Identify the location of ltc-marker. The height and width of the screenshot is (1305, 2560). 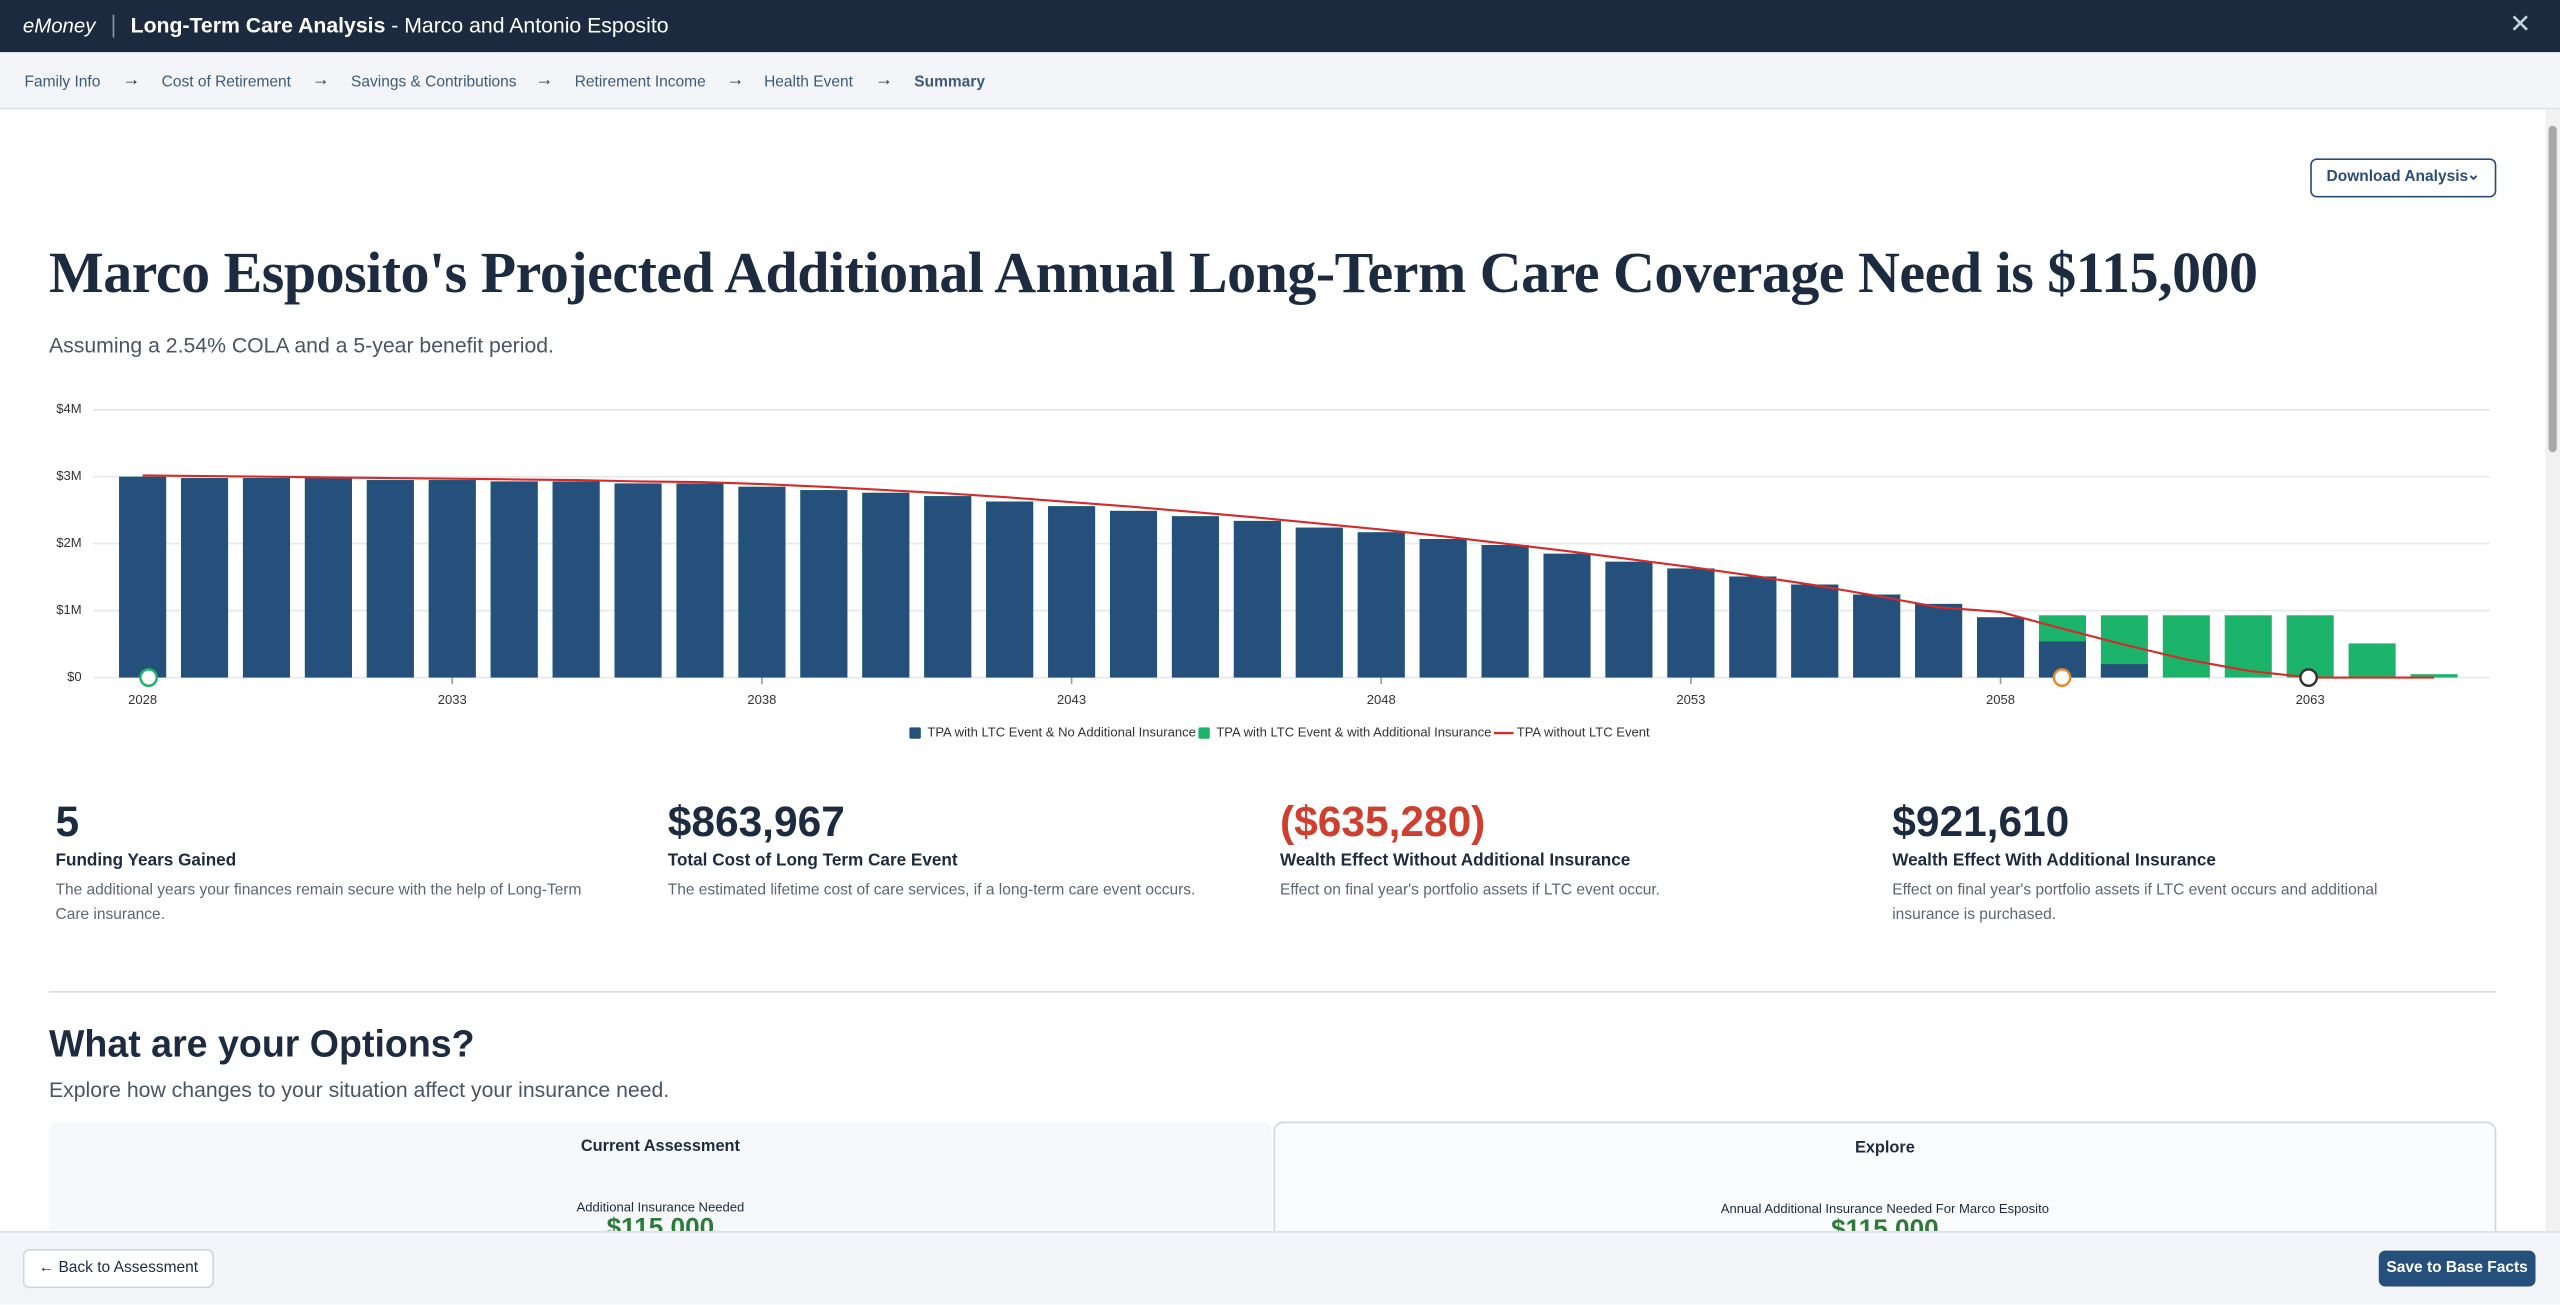
(2062, 677).